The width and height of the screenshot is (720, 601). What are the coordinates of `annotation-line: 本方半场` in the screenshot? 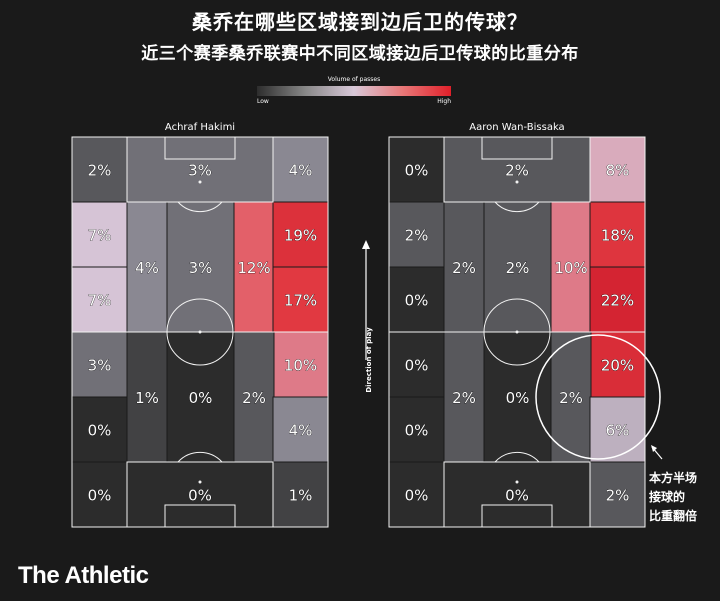 It's located at (673, 478).